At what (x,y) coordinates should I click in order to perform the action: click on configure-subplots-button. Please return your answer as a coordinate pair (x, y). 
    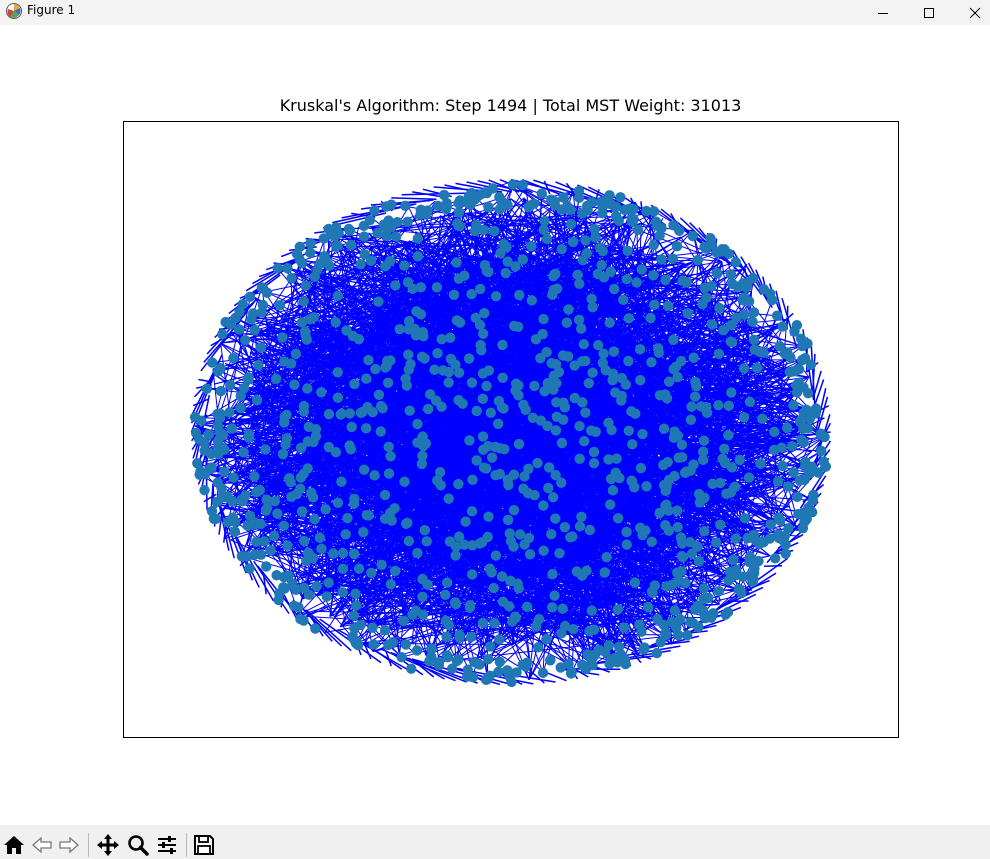
    Looking at the image, I should click on (167, 845).